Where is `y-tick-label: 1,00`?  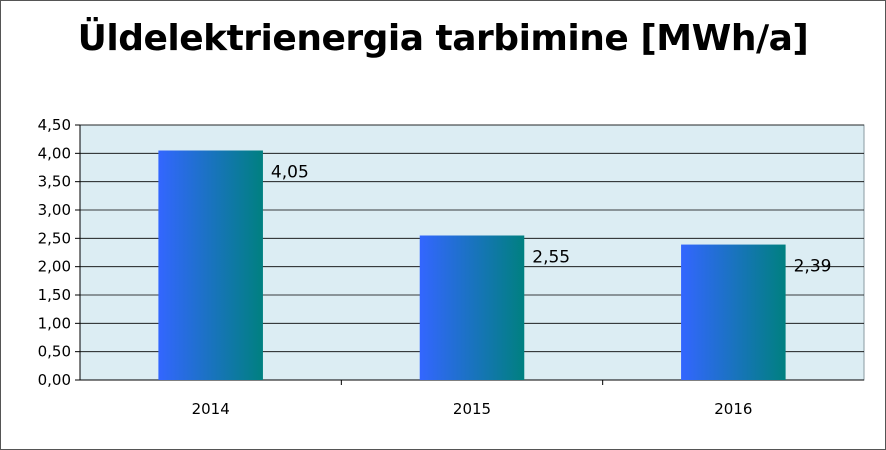
y-tick-label: 1,00 is located at coordinates (54, 323).